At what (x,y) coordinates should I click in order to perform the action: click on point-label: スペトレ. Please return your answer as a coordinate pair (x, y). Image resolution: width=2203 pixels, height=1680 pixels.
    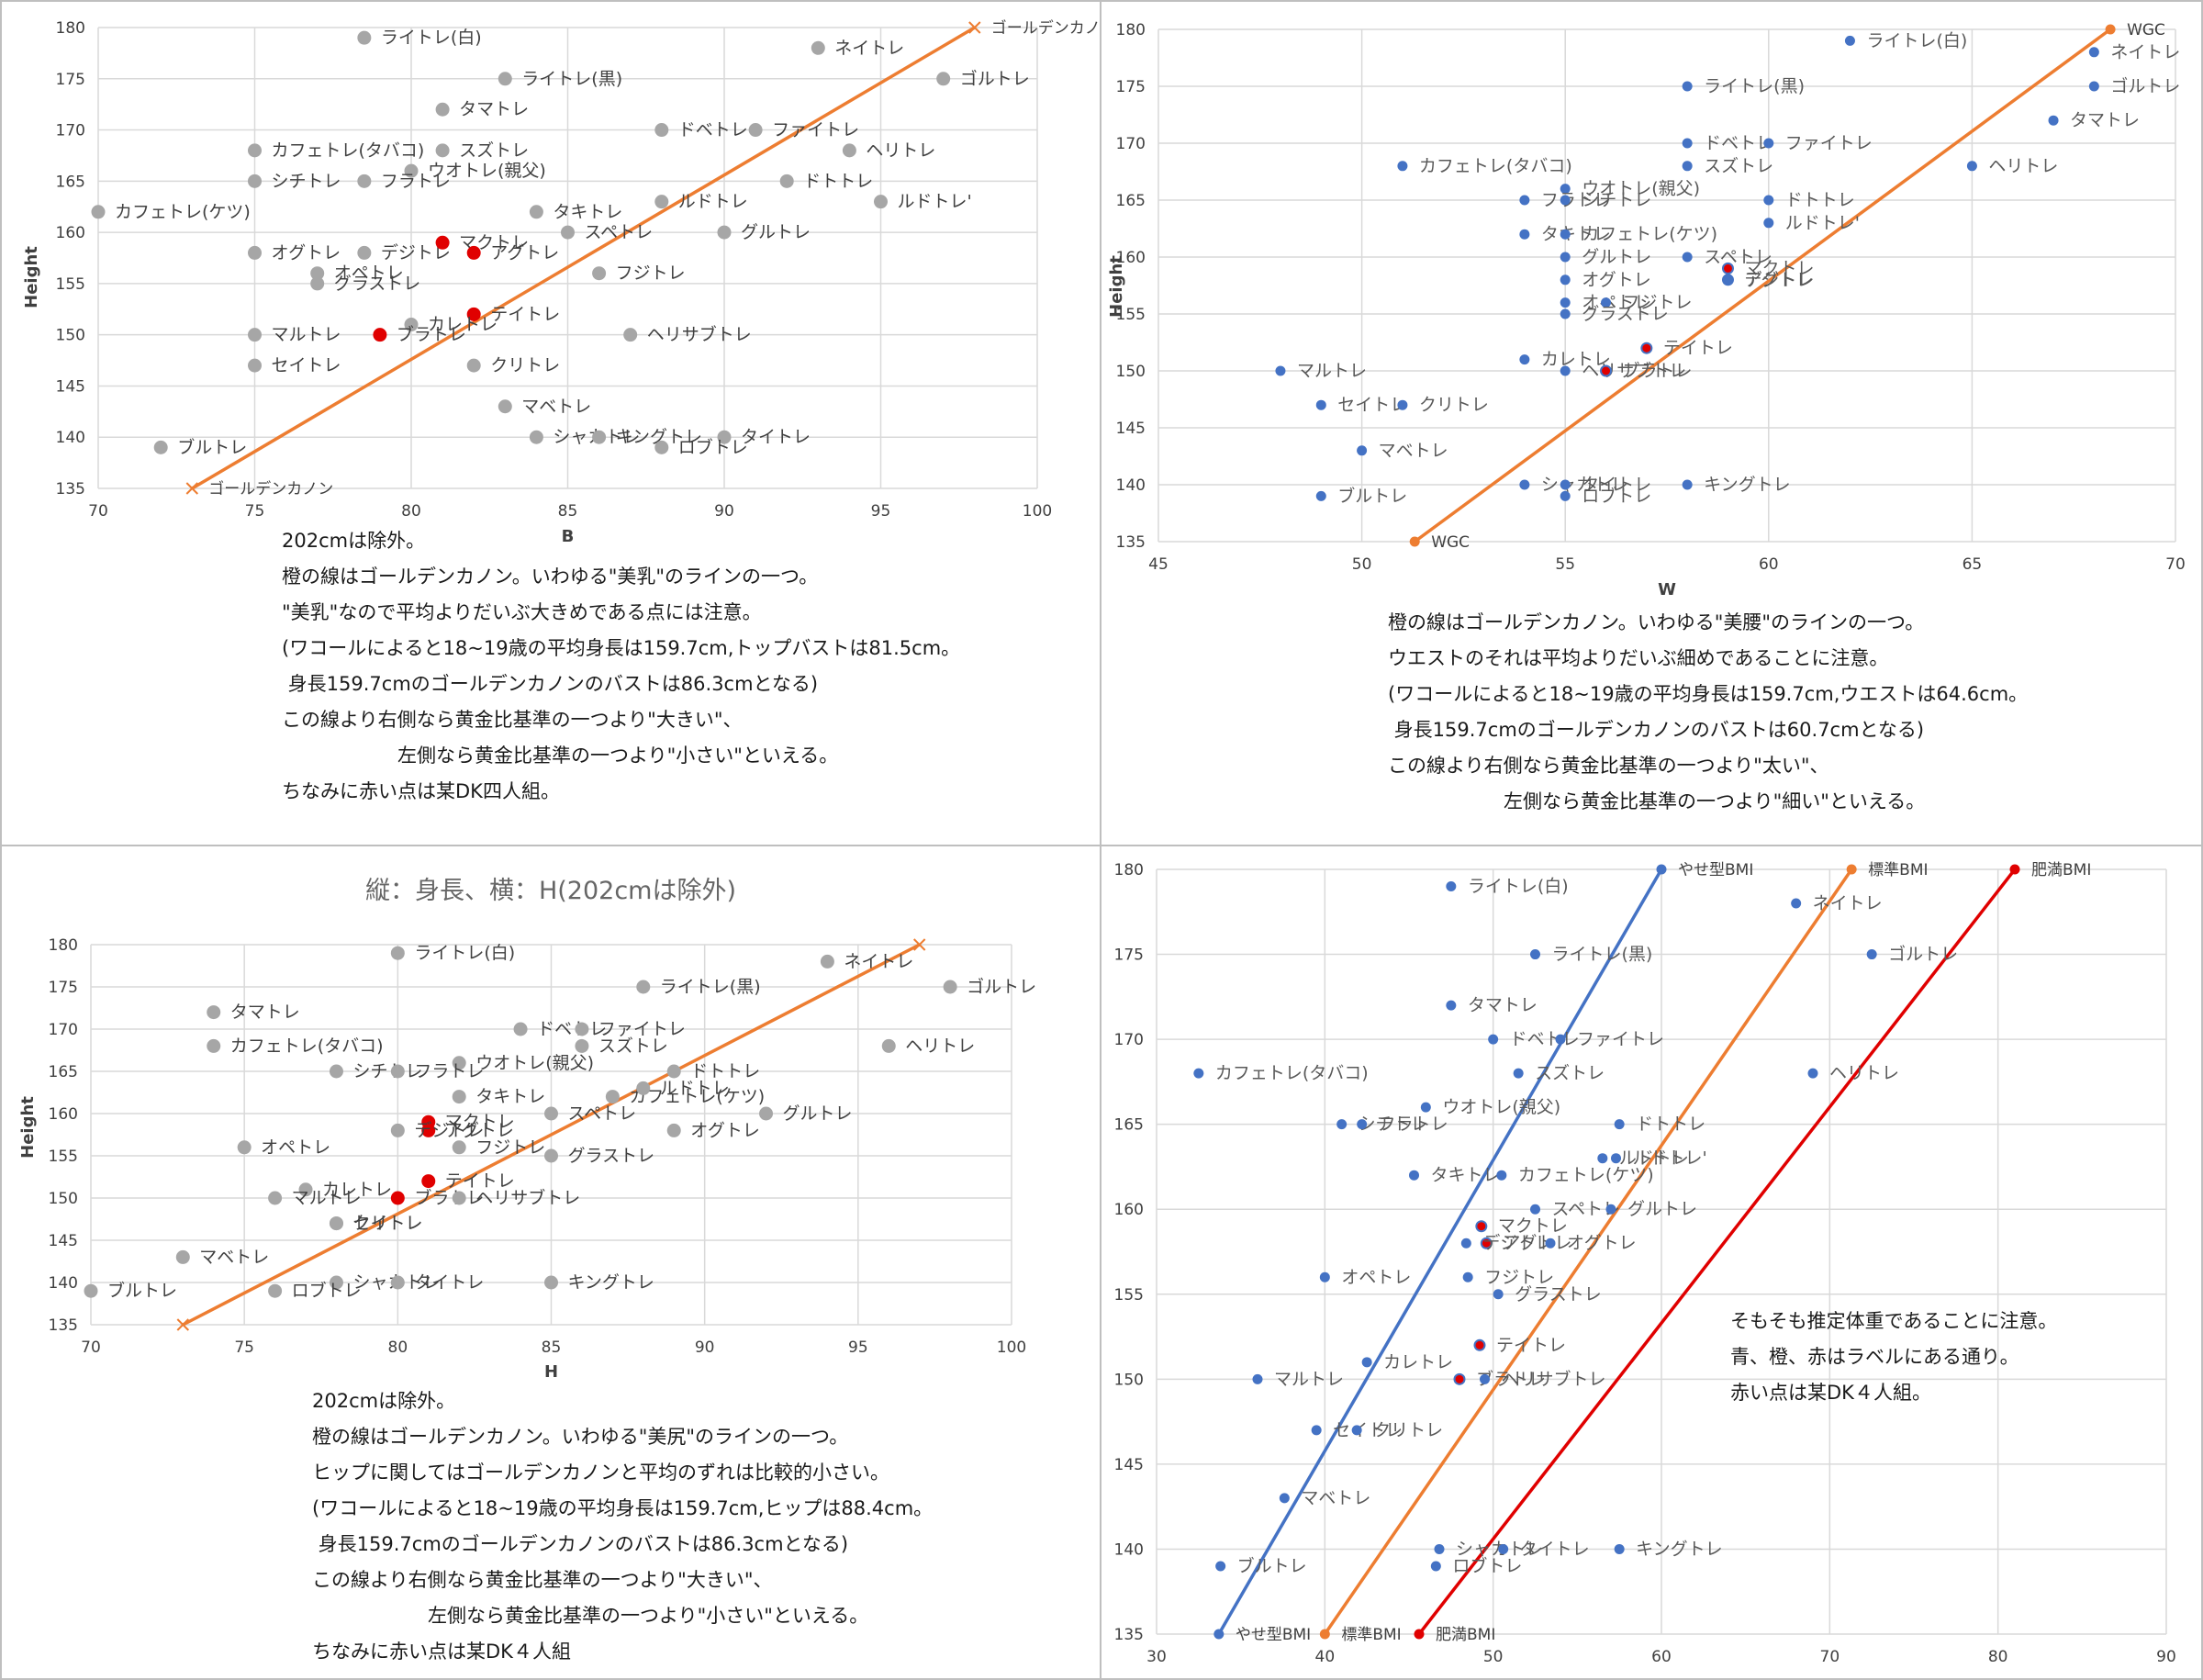
    Looking at the image, I should click on (603, 1113).